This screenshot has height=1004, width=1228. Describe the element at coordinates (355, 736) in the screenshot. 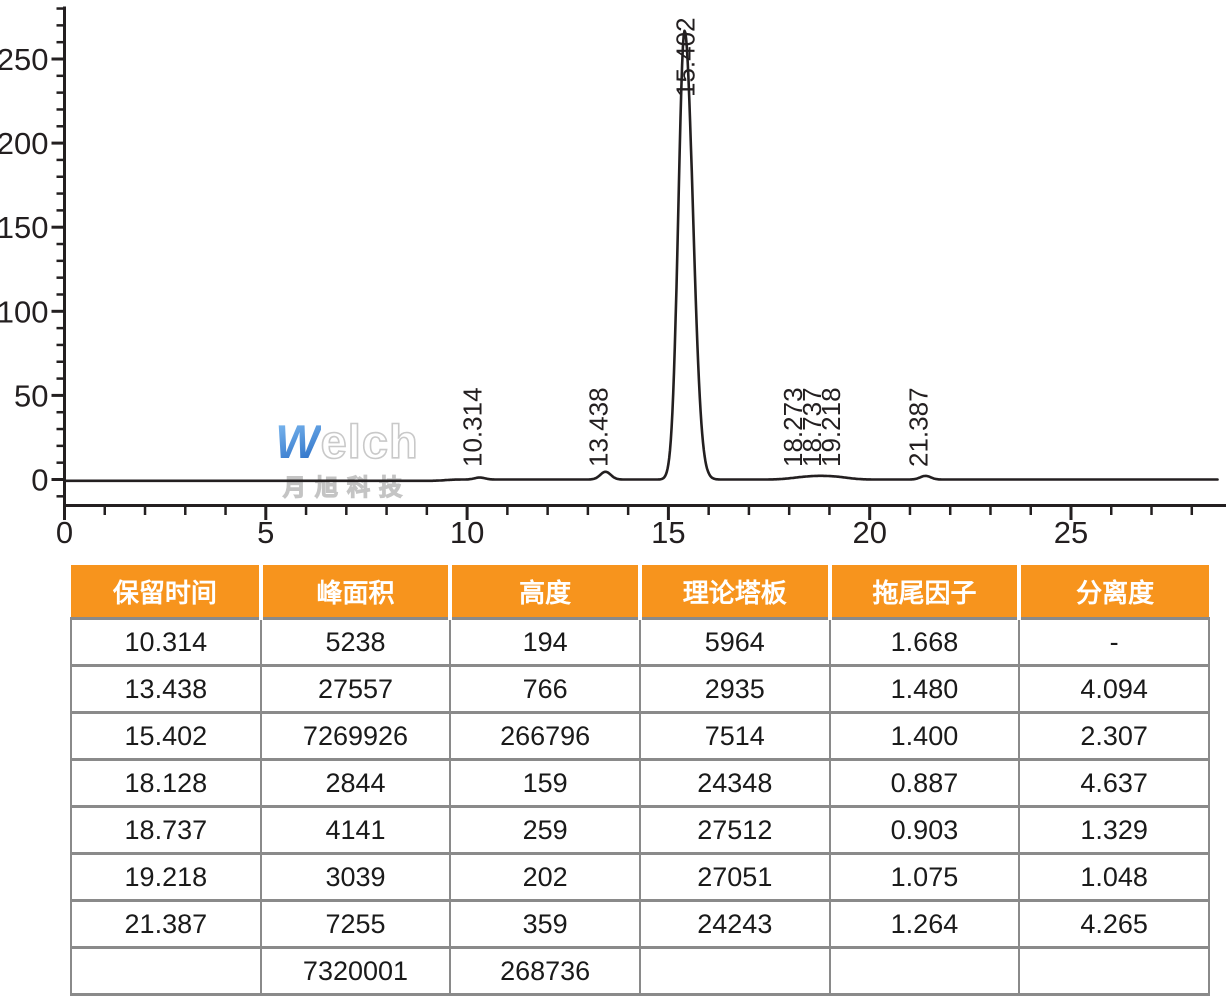

I see `table-cell: 7269926` at that location.